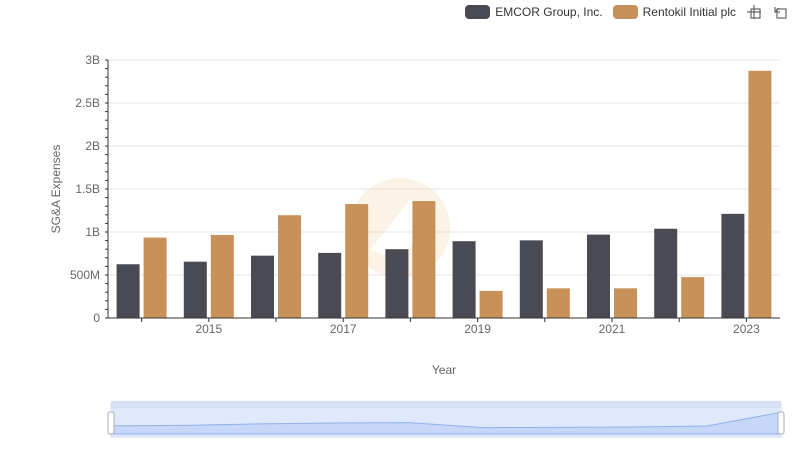 The image size is (800, 461). I want to click on bar-rentokil-2016, so click(289, 266).